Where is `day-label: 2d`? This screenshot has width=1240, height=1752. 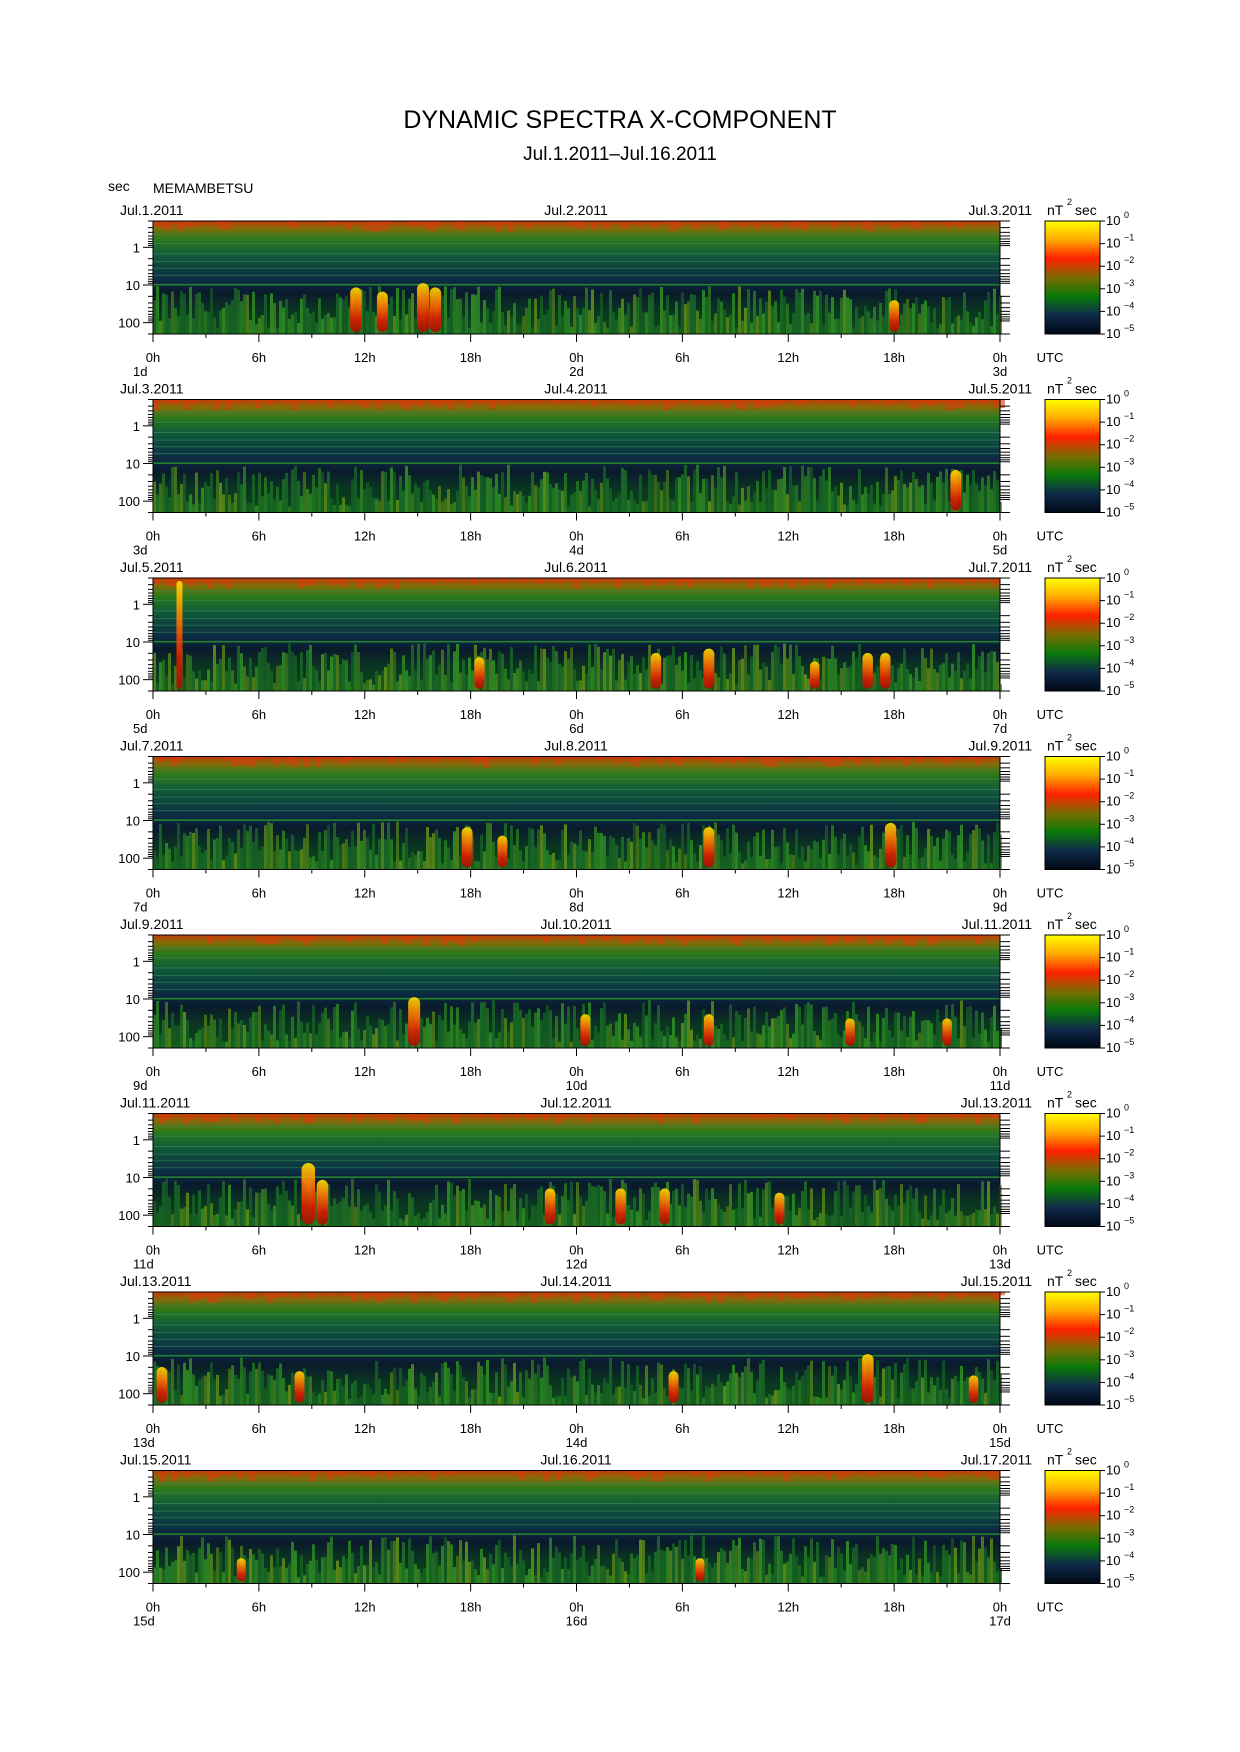
day-label: 2d is located at coordinates (576, 371).